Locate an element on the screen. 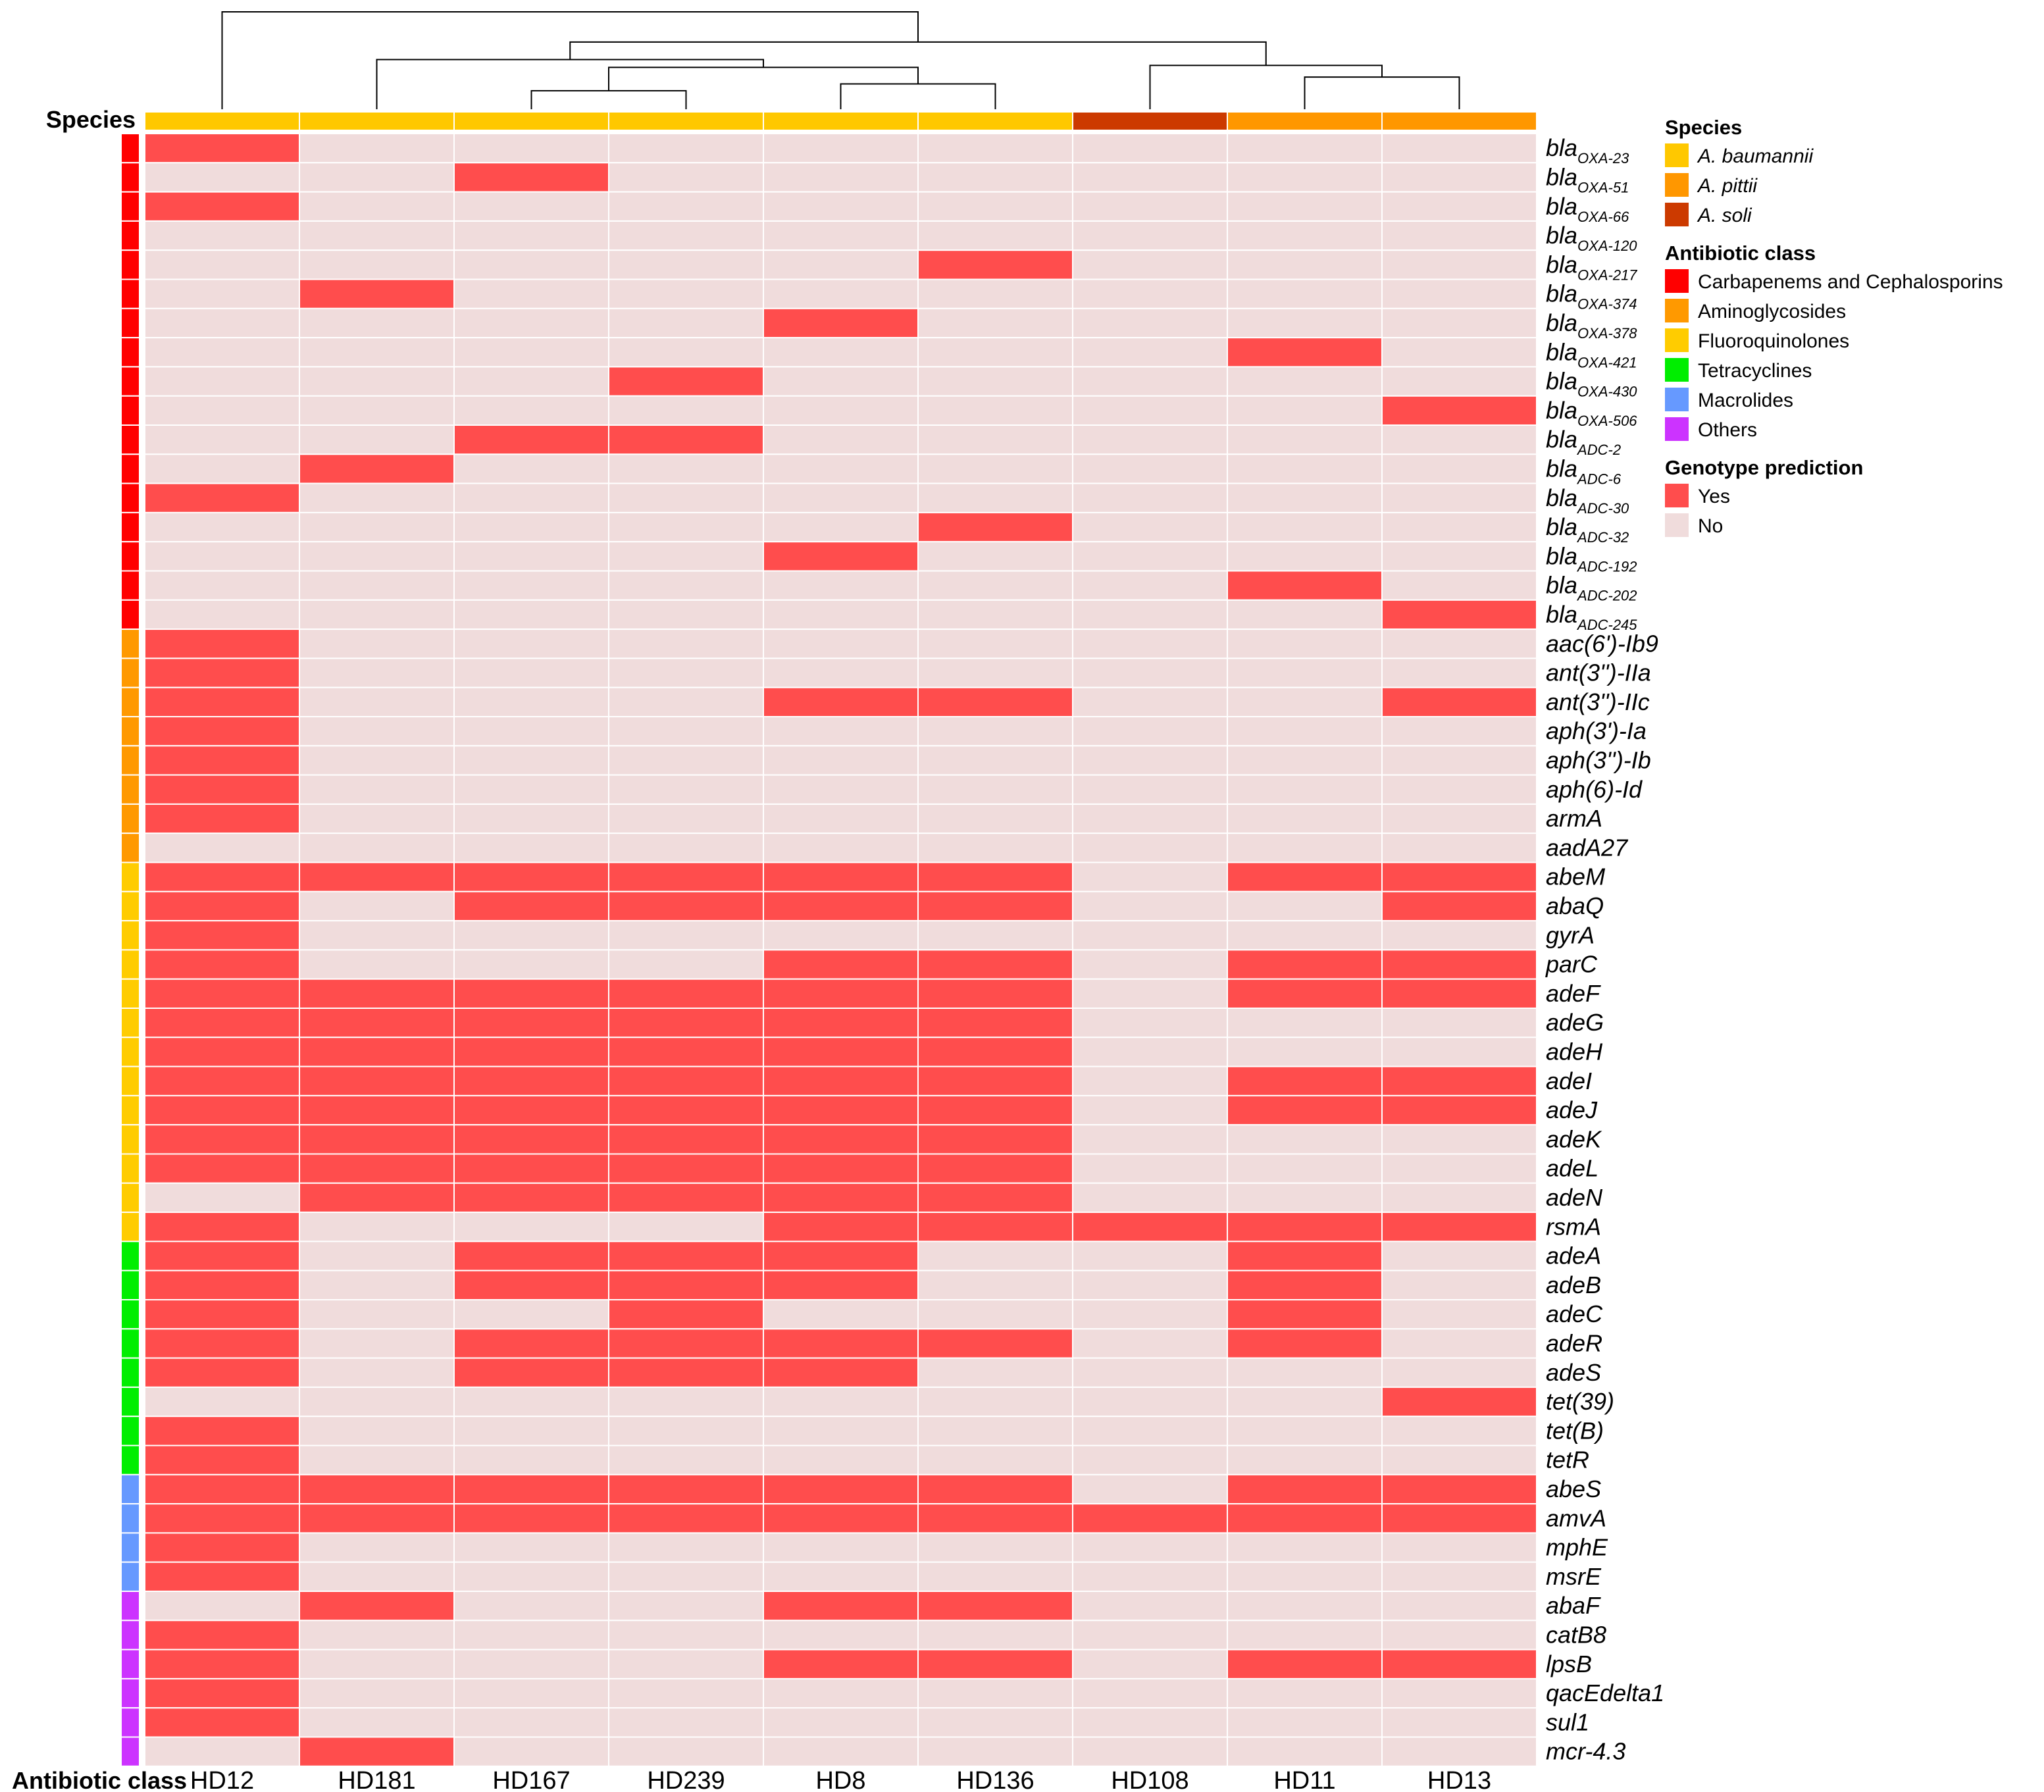 The width and height of the screenshot is (2044, 1792). species-legend-label: A. soli is located at coordinates (1724, 215).